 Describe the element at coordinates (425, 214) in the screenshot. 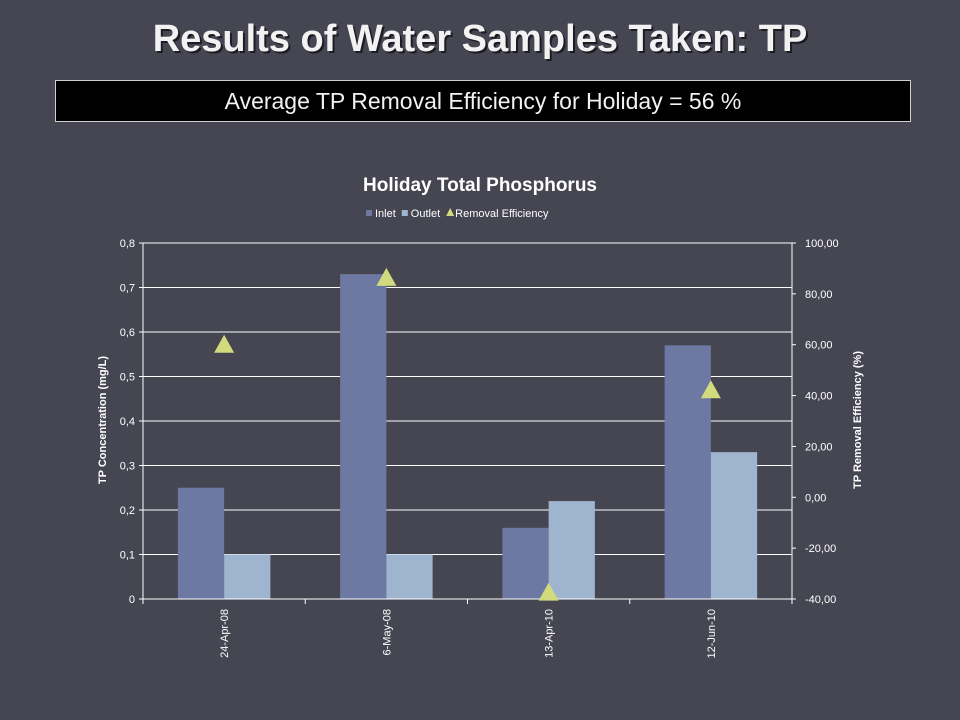

I see `legend-label: Outlet` at that location.